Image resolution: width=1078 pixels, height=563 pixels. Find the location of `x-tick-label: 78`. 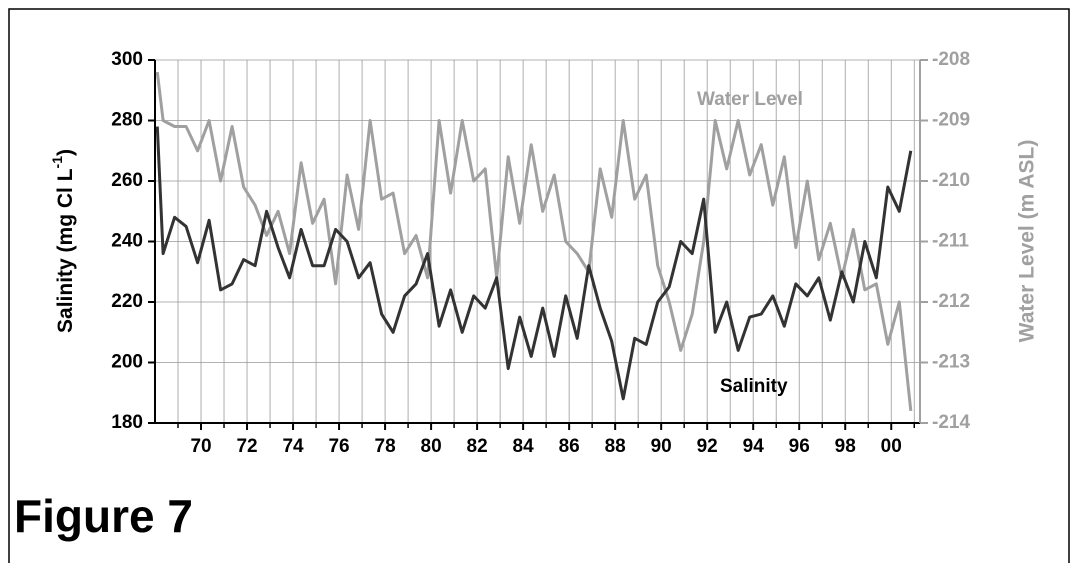

x-tick-label: 78 is located at coordinates (385, 446).